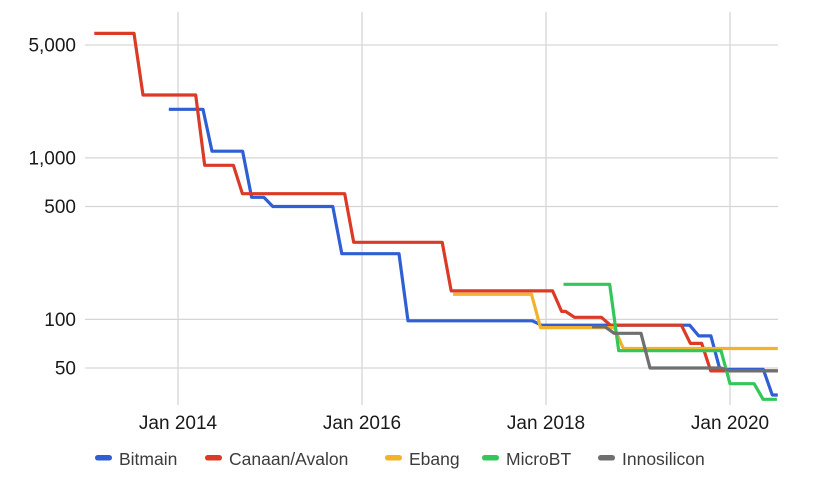 This screenshot has width=820, height=499. What do you see at coordinates (362, 423) in the screenshot?
I see `x-tick-label: Jan 2016` at bounding box center [362, 423].